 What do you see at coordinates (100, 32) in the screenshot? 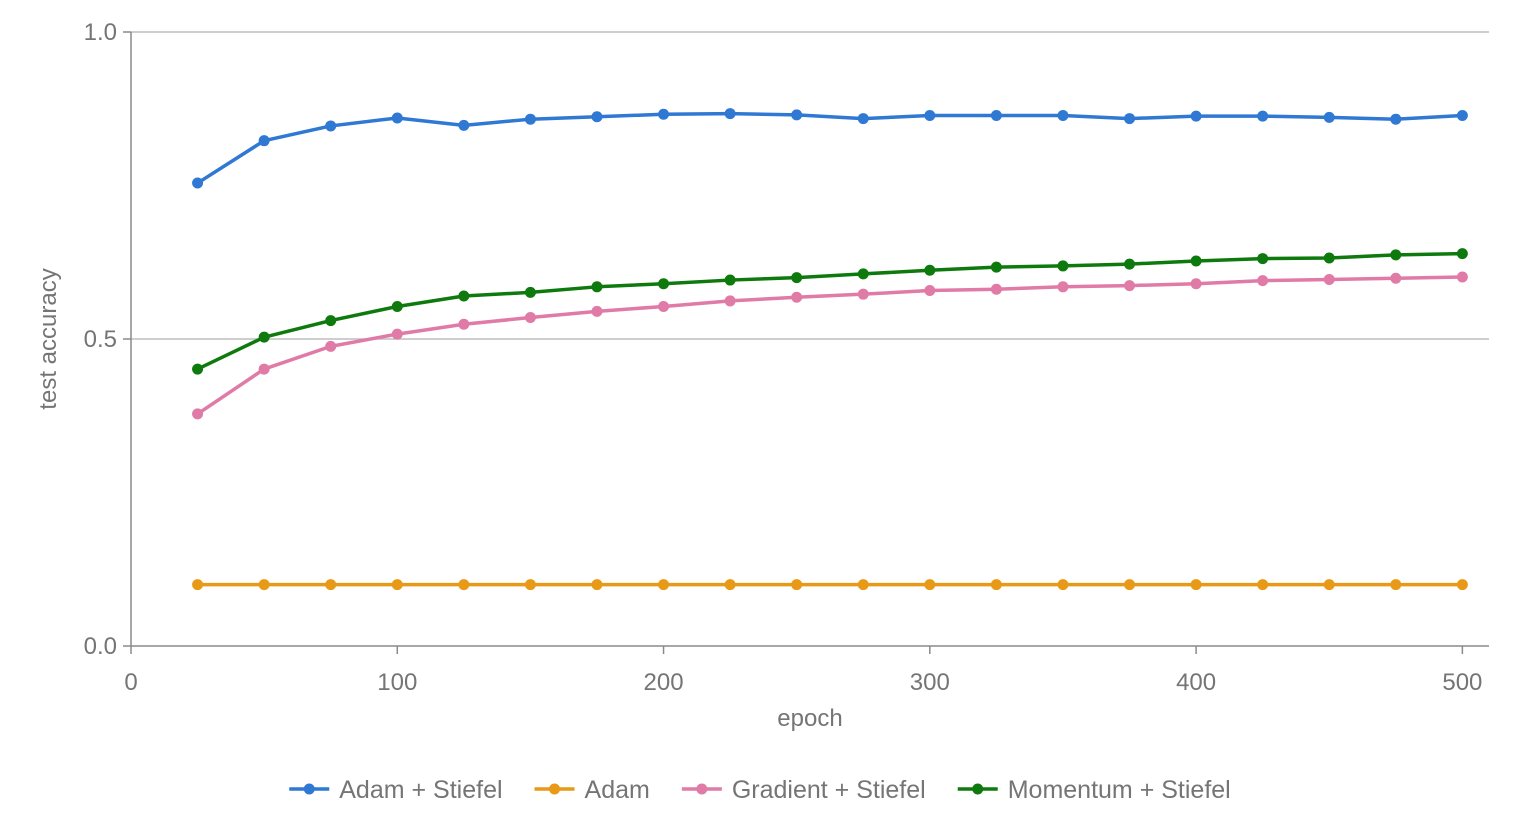
I see `y-tick-label: 1.0` at bounding box center [100, 32].